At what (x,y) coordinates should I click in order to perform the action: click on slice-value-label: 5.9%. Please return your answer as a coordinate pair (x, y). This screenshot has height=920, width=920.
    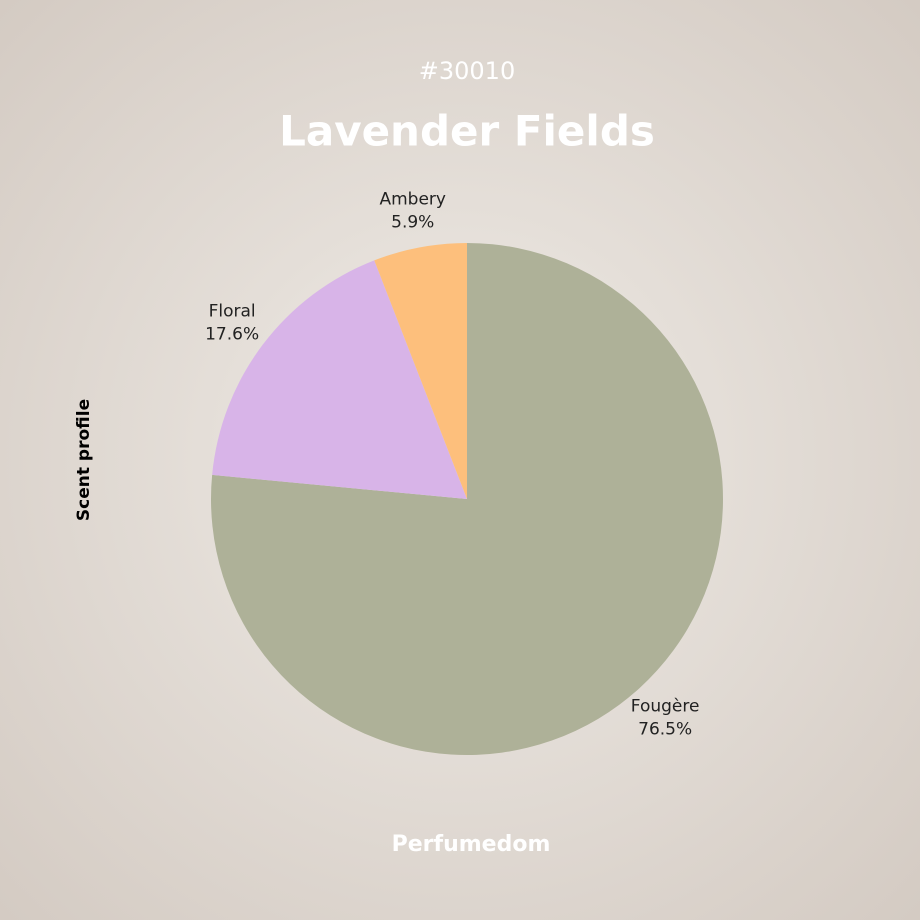
    Looking at the image, I should click on (412, 223).